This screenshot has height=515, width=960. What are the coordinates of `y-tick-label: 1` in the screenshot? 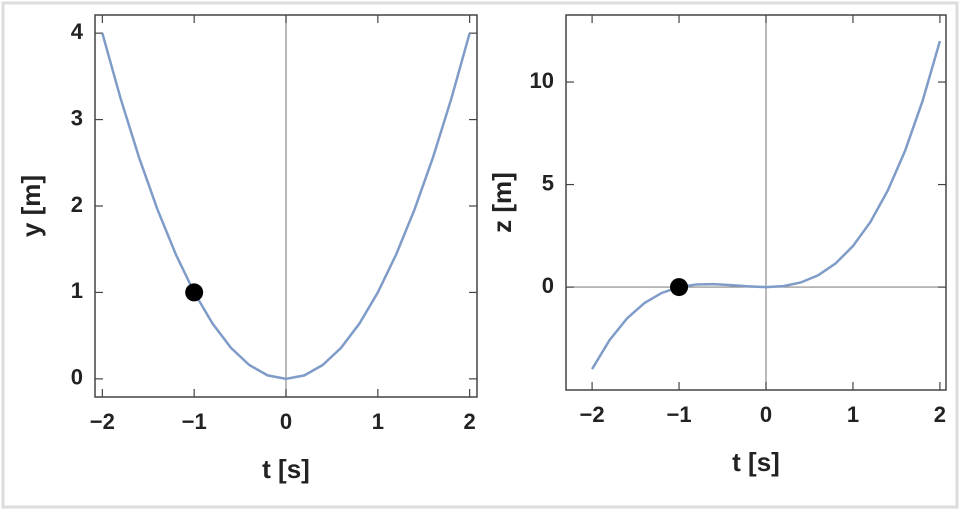 It's located at (77, 290).